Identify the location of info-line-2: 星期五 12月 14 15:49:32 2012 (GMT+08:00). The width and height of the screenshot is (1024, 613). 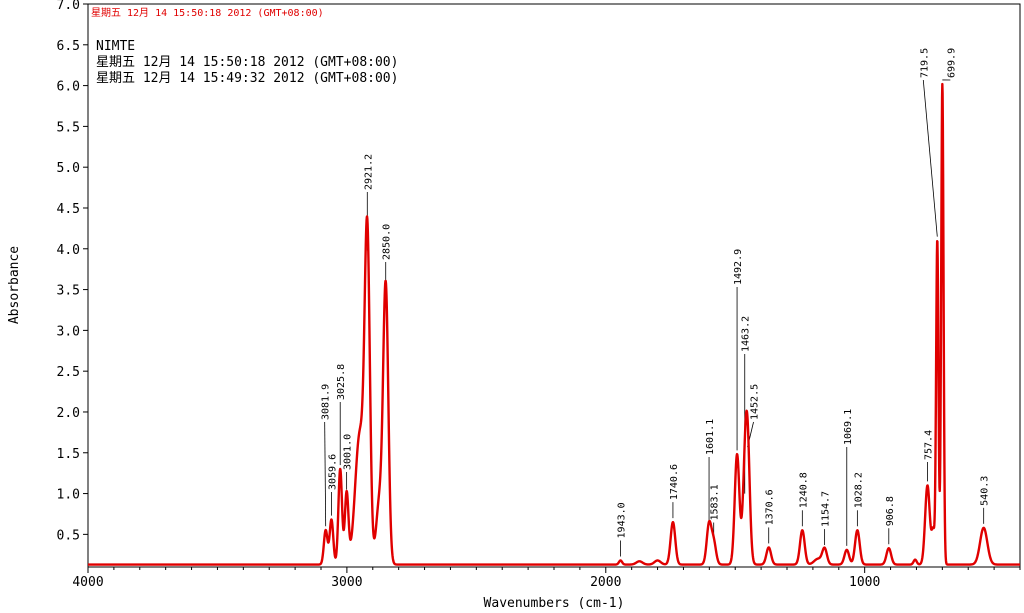
(247, 78).